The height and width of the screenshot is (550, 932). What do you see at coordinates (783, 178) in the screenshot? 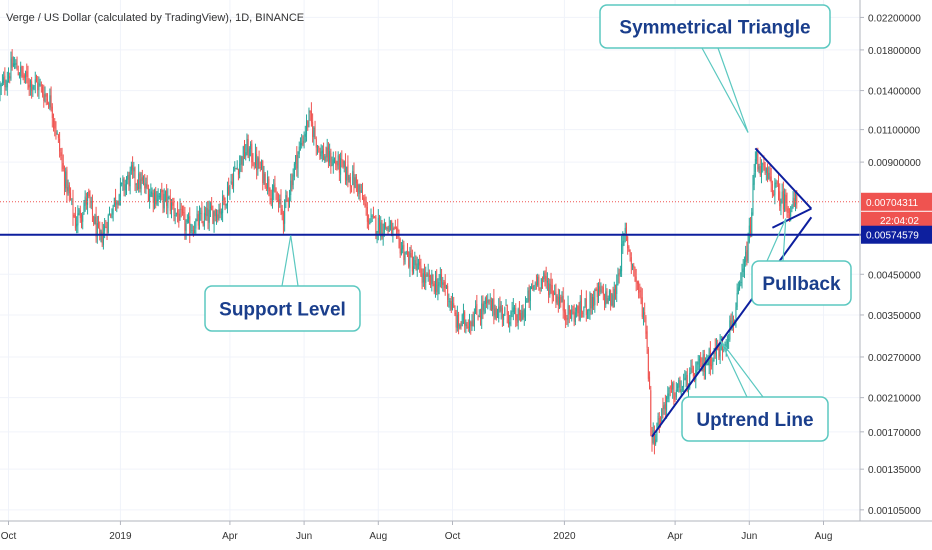
I see `triangle-upper-line` at bounding box center [783, 178].